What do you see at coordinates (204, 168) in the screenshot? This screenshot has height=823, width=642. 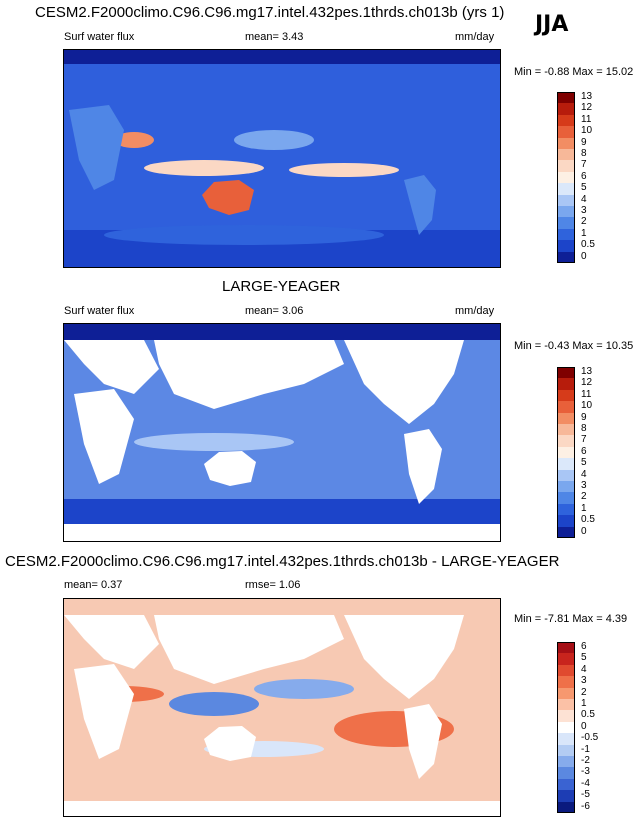 I see `panel1-itcz-indian` at bounding box center [204, 168].